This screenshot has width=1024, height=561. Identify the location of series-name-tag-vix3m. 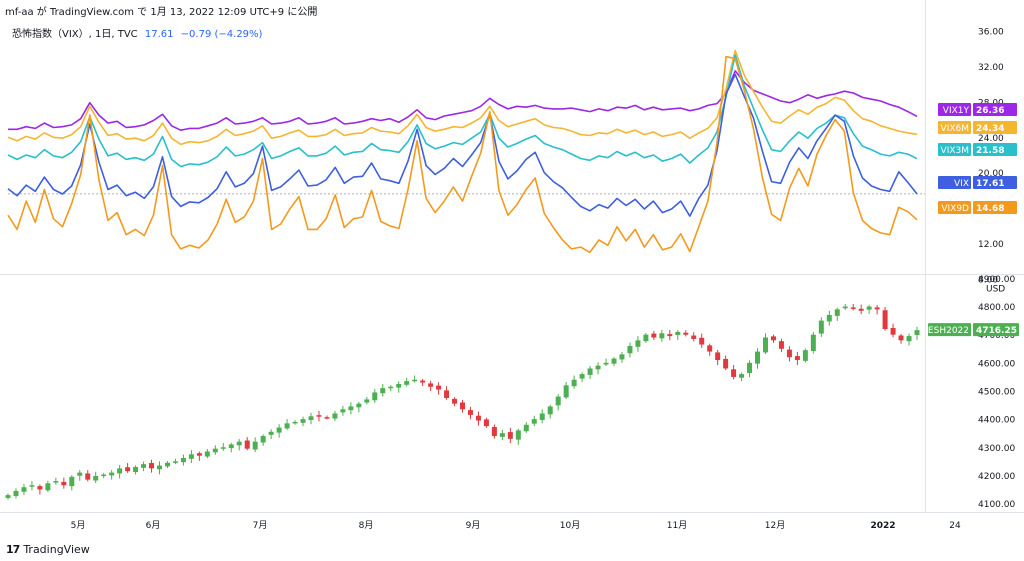
(954, 149).